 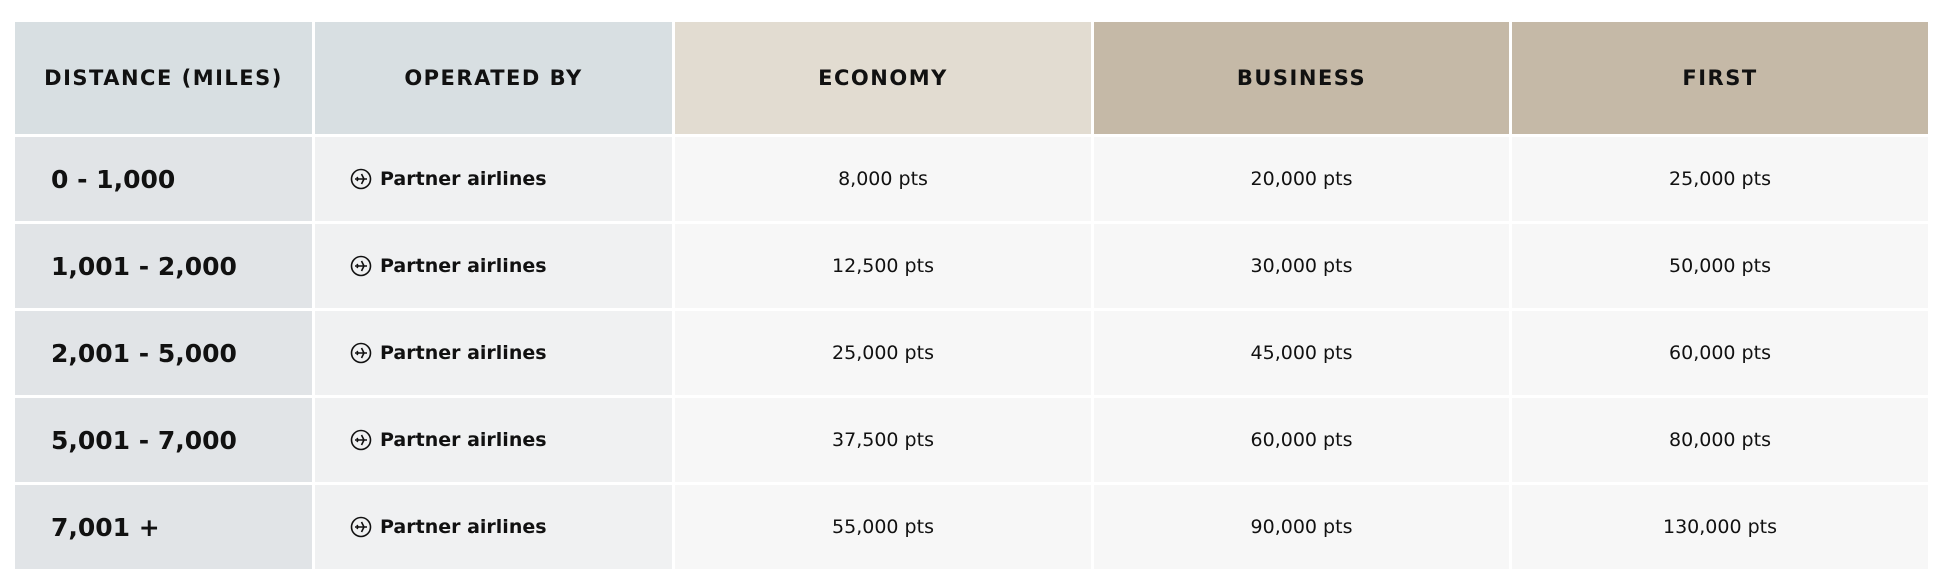 What do you see at coordinates (1301, 527) in the screenshot?
I see `table-cell: 90,000 pts` at bounding box center [1301, 527].